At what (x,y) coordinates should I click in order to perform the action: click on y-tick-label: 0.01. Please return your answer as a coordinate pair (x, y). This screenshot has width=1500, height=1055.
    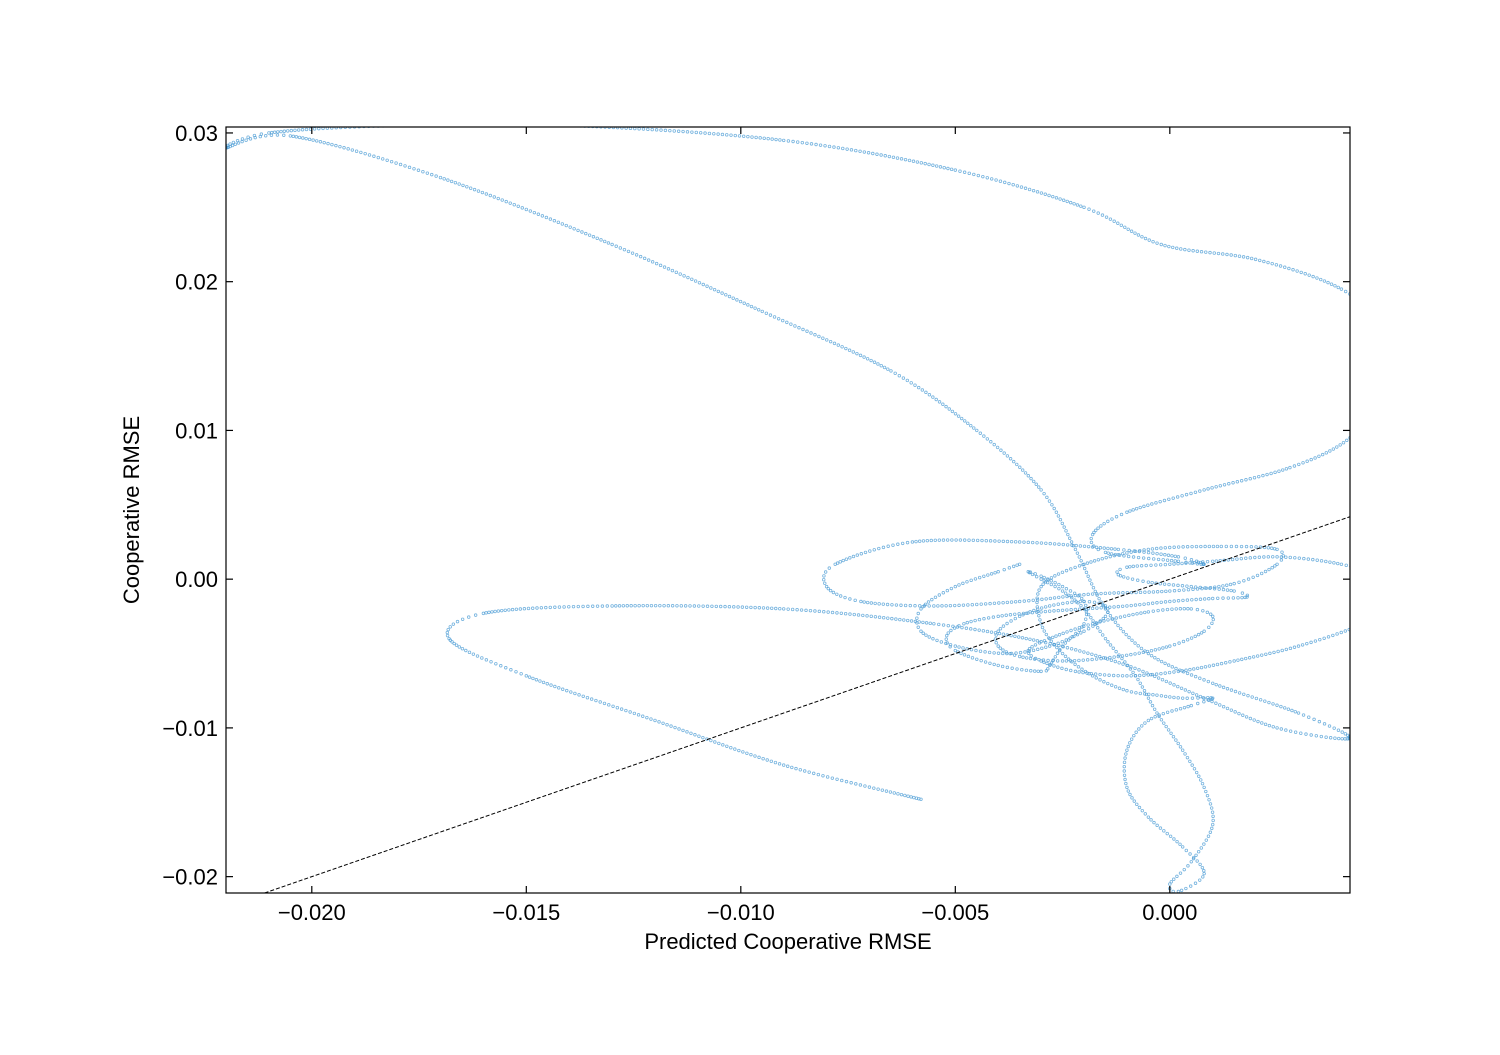
    Looking at the image, I should click on (196, 430).